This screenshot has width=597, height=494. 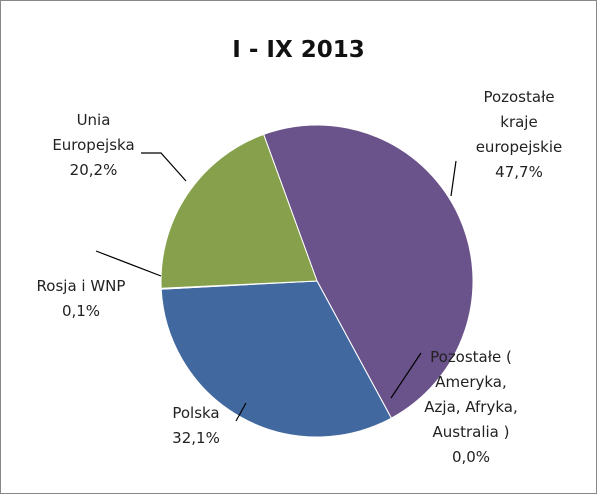 What do you see at coordinates (196, 438) in the screenshot?
I see `value-label: 32,1%` at bounding box center [196, 438].